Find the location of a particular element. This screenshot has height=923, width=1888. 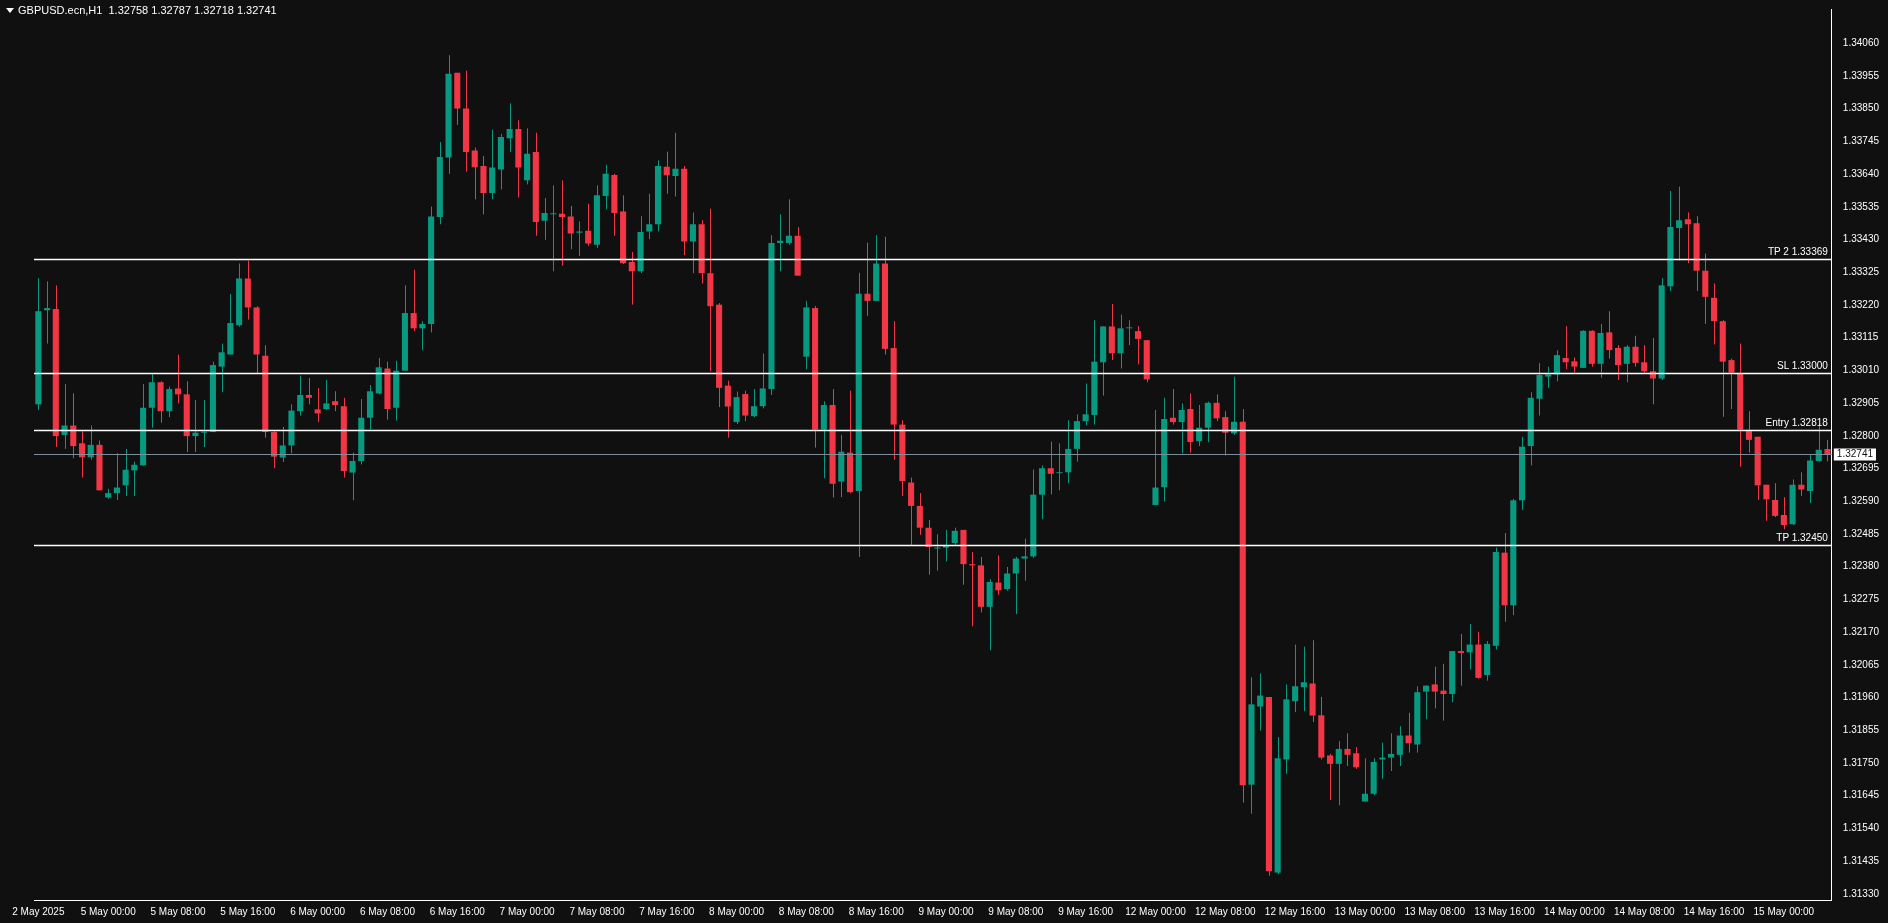

y-tick-label: 1.32170 is located at coordinates (1861, 631).